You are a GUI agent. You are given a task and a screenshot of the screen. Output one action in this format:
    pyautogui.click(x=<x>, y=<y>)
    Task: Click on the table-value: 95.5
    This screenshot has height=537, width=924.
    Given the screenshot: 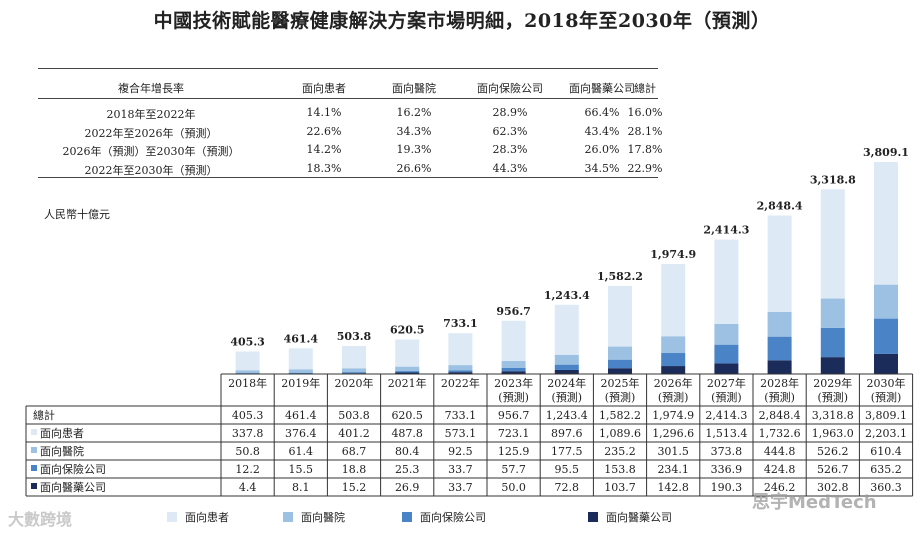 What is the action you would take?
    pyautogui.click(x=567, y=469)
    